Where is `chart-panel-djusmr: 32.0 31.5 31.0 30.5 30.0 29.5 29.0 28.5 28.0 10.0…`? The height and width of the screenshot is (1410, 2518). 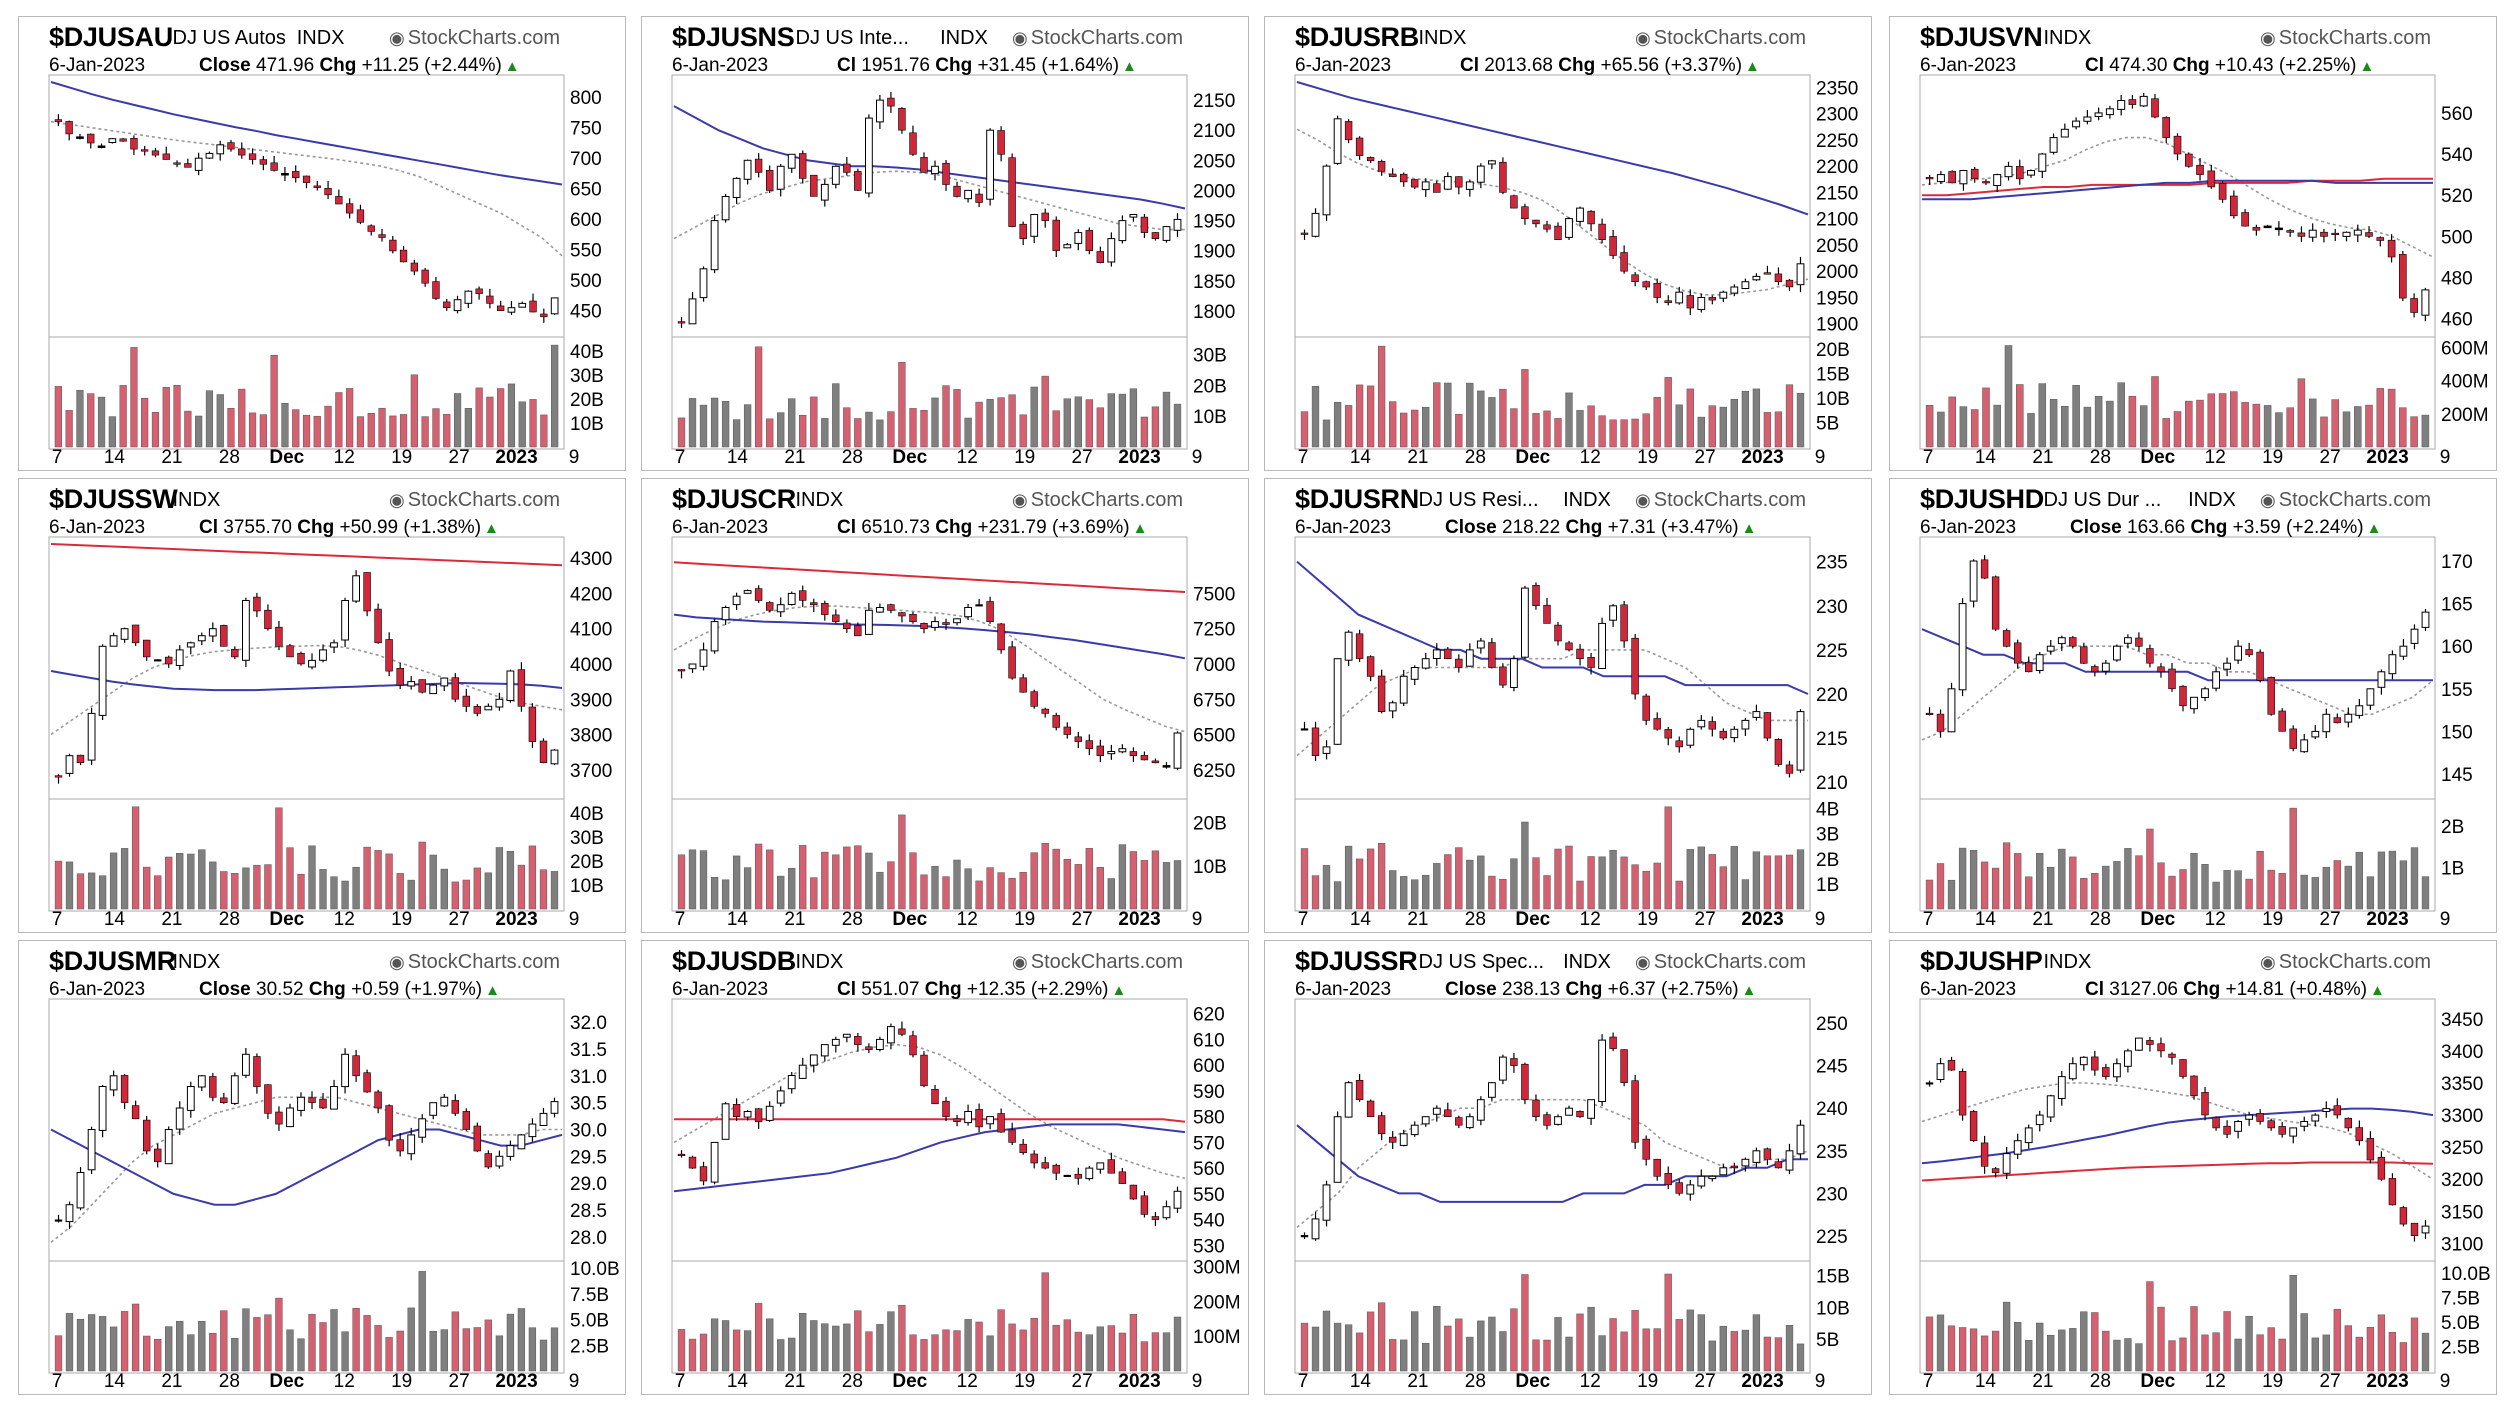
chart-panel-djusmr: 32.0 31.5 31.0 30.5 30.0 29.5 29.0 28.5 28.0 10.0… is located at coordinates (322, 1167).